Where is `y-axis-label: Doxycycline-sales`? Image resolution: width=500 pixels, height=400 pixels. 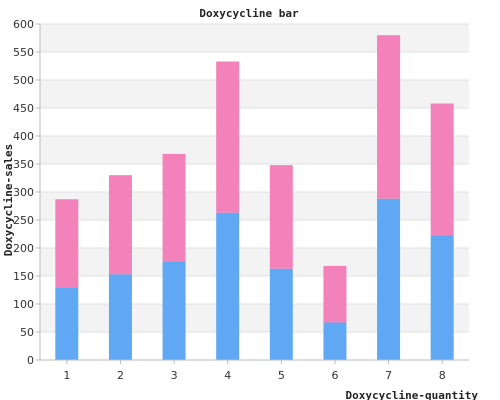 y-axis-label: Doxycycline-sales is located at coordinates (8, 200).